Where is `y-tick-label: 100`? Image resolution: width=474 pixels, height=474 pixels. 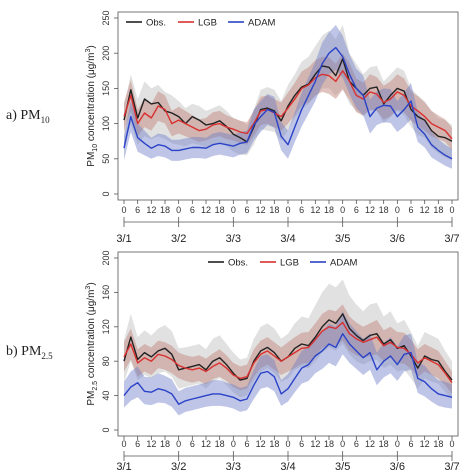 y-tick-label: 100 is located at coordinates (106, 123).